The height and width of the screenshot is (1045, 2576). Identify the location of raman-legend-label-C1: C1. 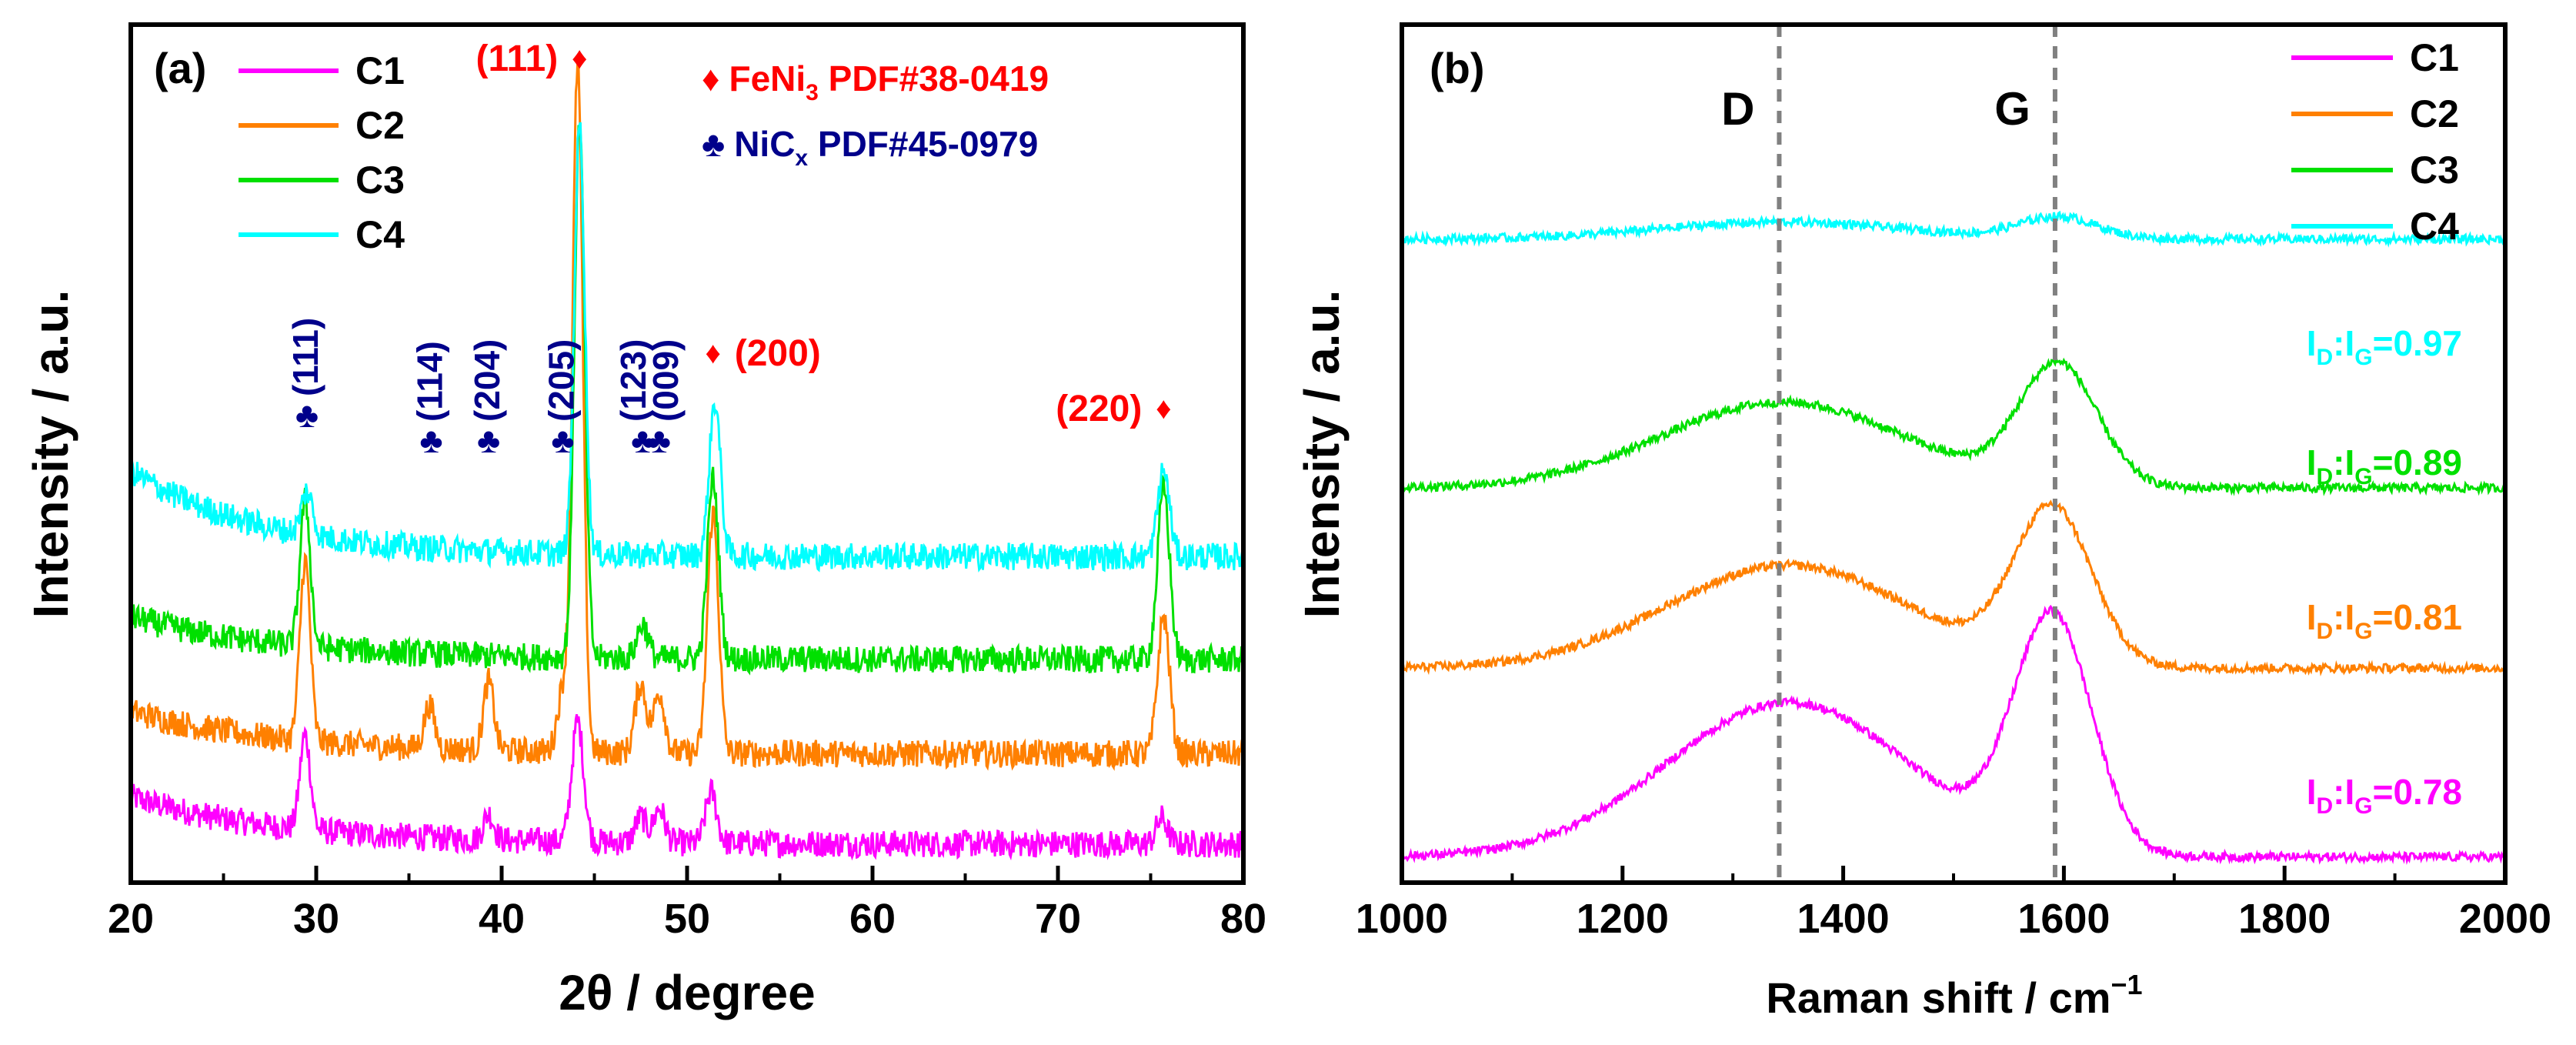
(2435, 57).